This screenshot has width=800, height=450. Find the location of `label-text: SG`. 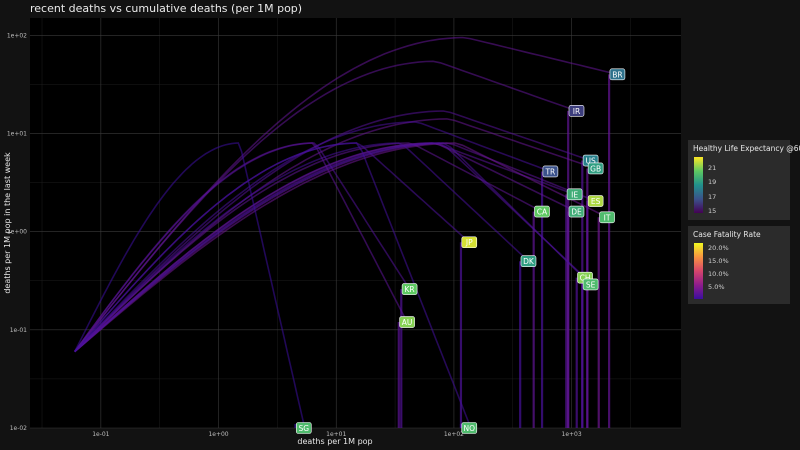

label-text: SG is located at coordinates (303, 428).